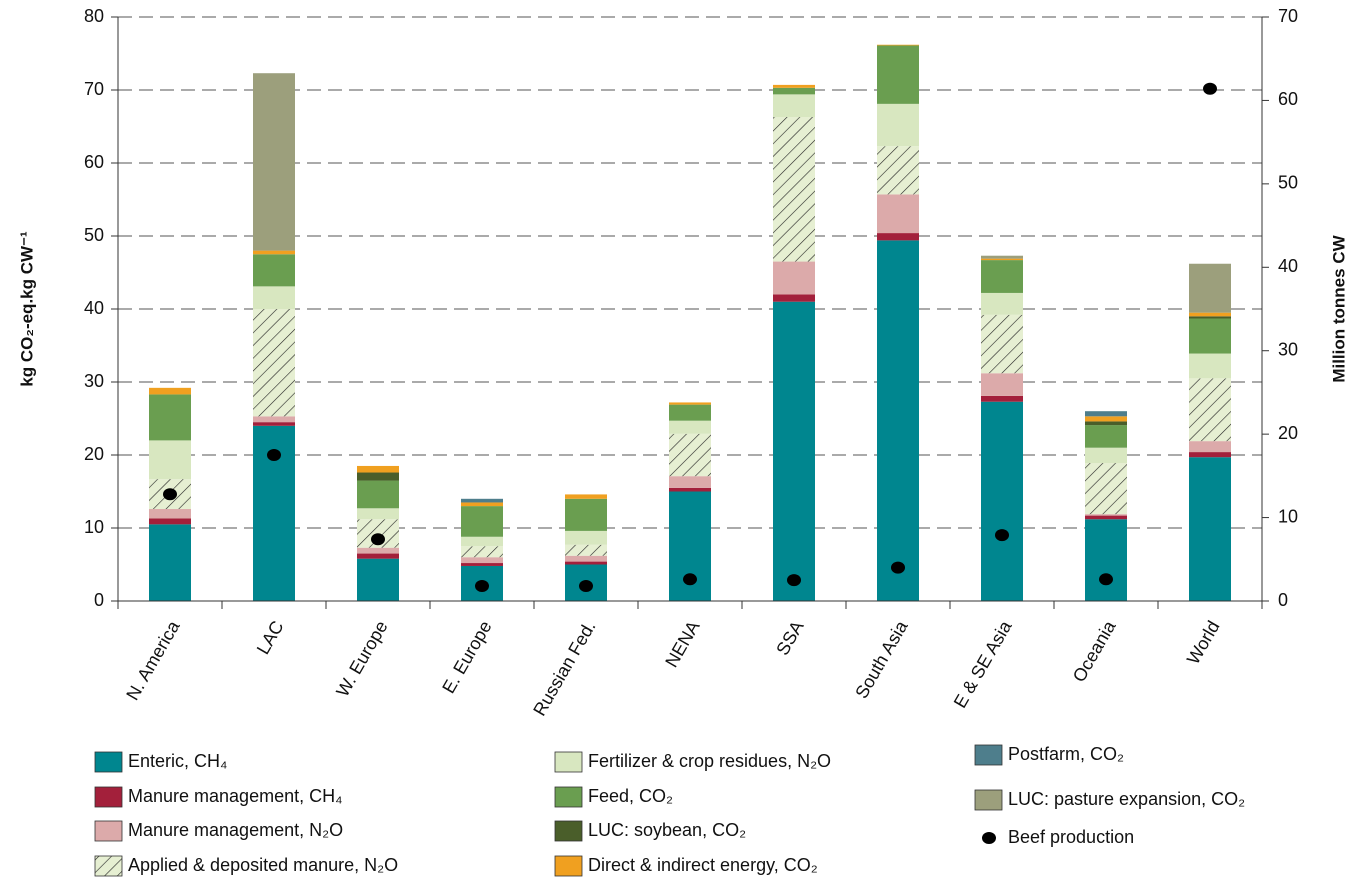 This screenshot has width=1356, height=884. I want to click on y-tick-label: 30, so click(94, 381).